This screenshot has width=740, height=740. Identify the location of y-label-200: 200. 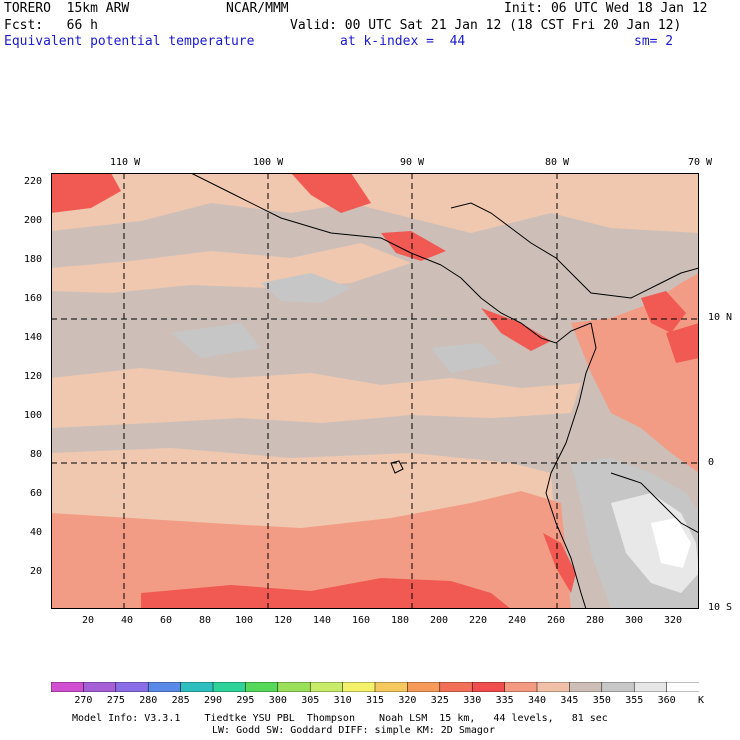
(33, 220).